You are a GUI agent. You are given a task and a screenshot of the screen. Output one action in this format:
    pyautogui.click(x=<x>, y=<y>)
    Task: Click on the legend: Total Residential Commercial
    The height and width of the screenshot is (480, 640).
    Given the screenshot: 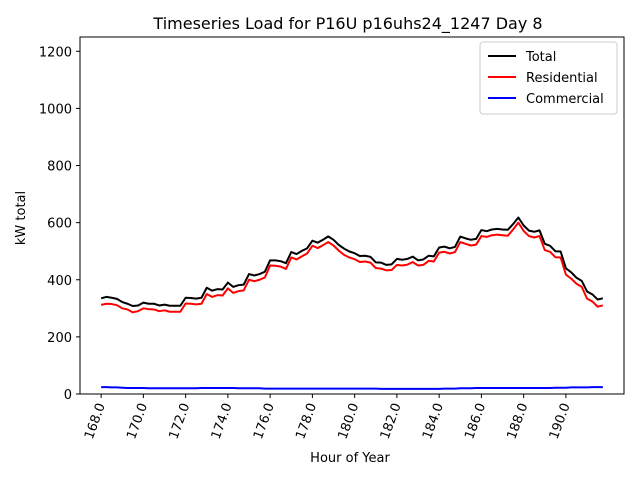 What is the action you would take?
    pyautogui.click(x=548, y=78)
    